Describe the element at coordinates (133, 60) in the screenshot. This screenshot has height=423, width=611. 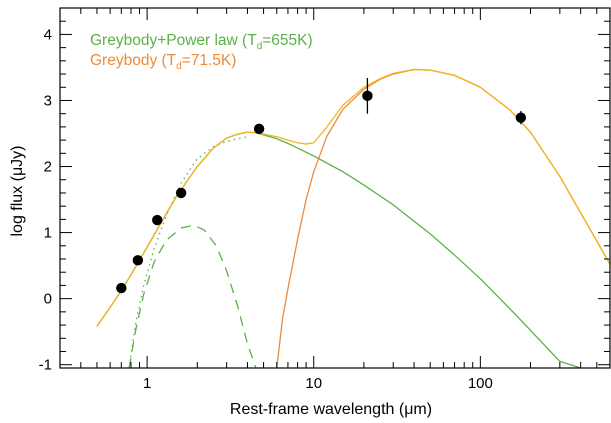
I see `legend-text-1: Greybody (T` at that location.